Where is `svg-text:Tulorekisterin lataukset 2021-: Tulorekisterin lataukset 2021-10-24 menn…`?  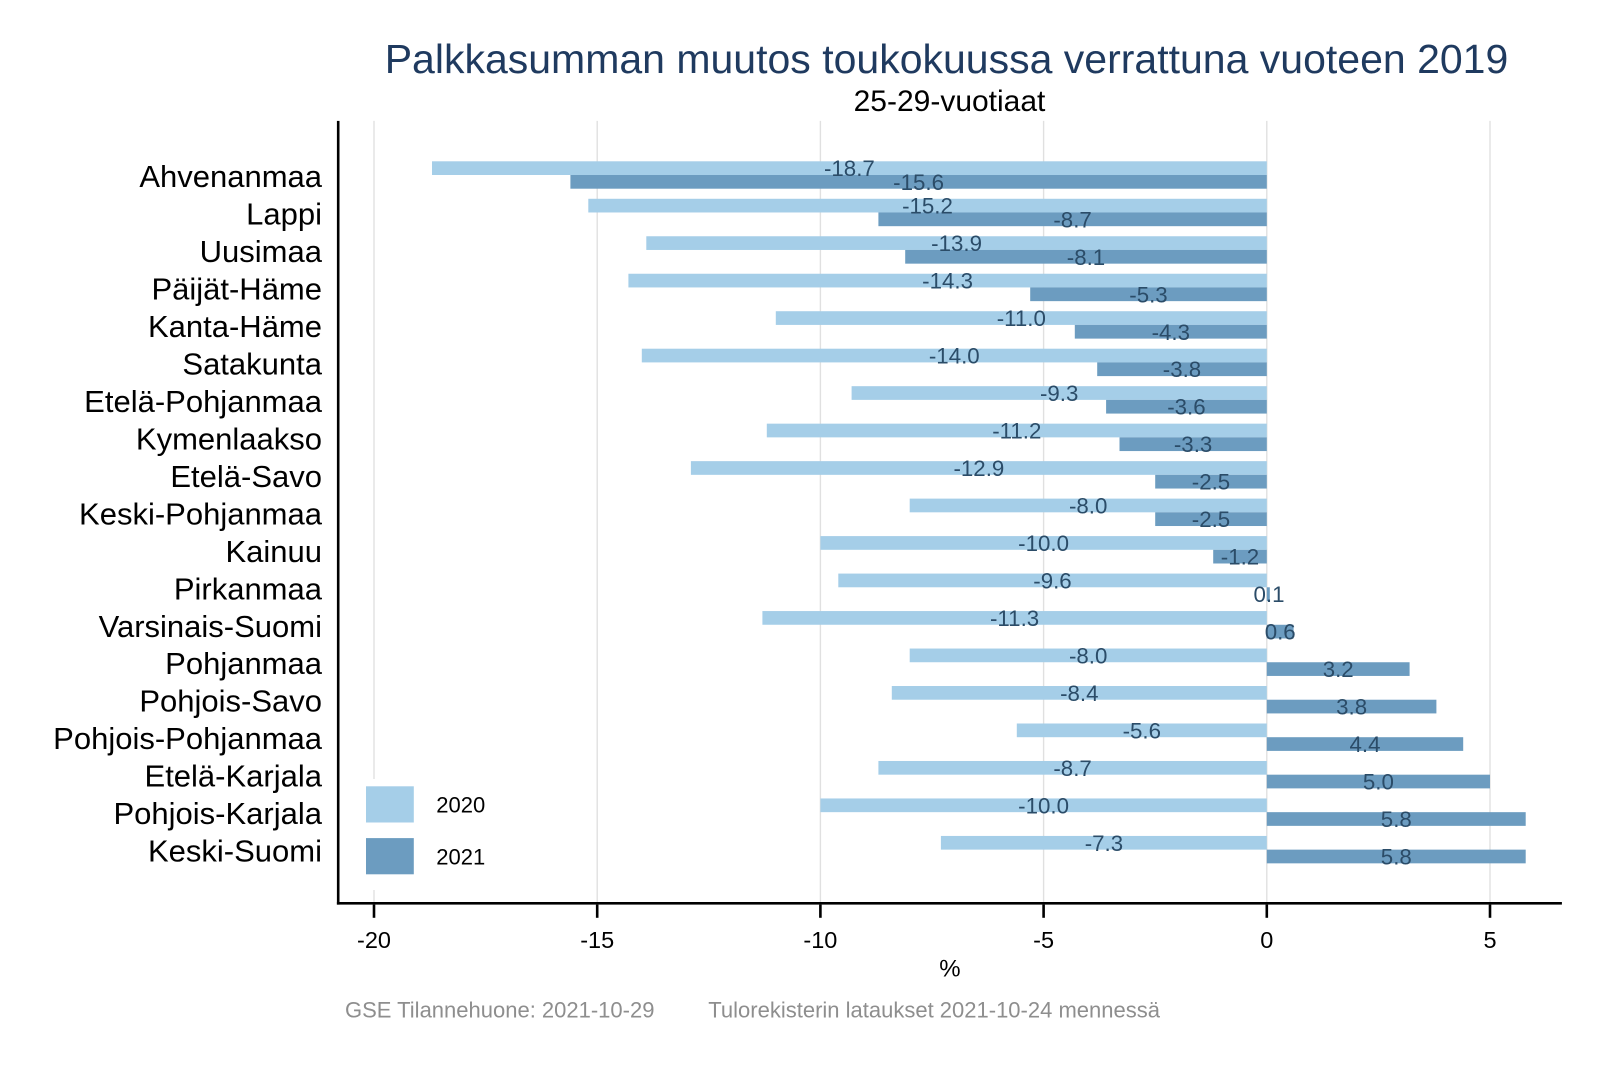 svg-text:Tulorekisterin lataukset 2021-: Tulorekisterin lataukset 2021-10-24 menn… is located at coordinates (934, 1009).